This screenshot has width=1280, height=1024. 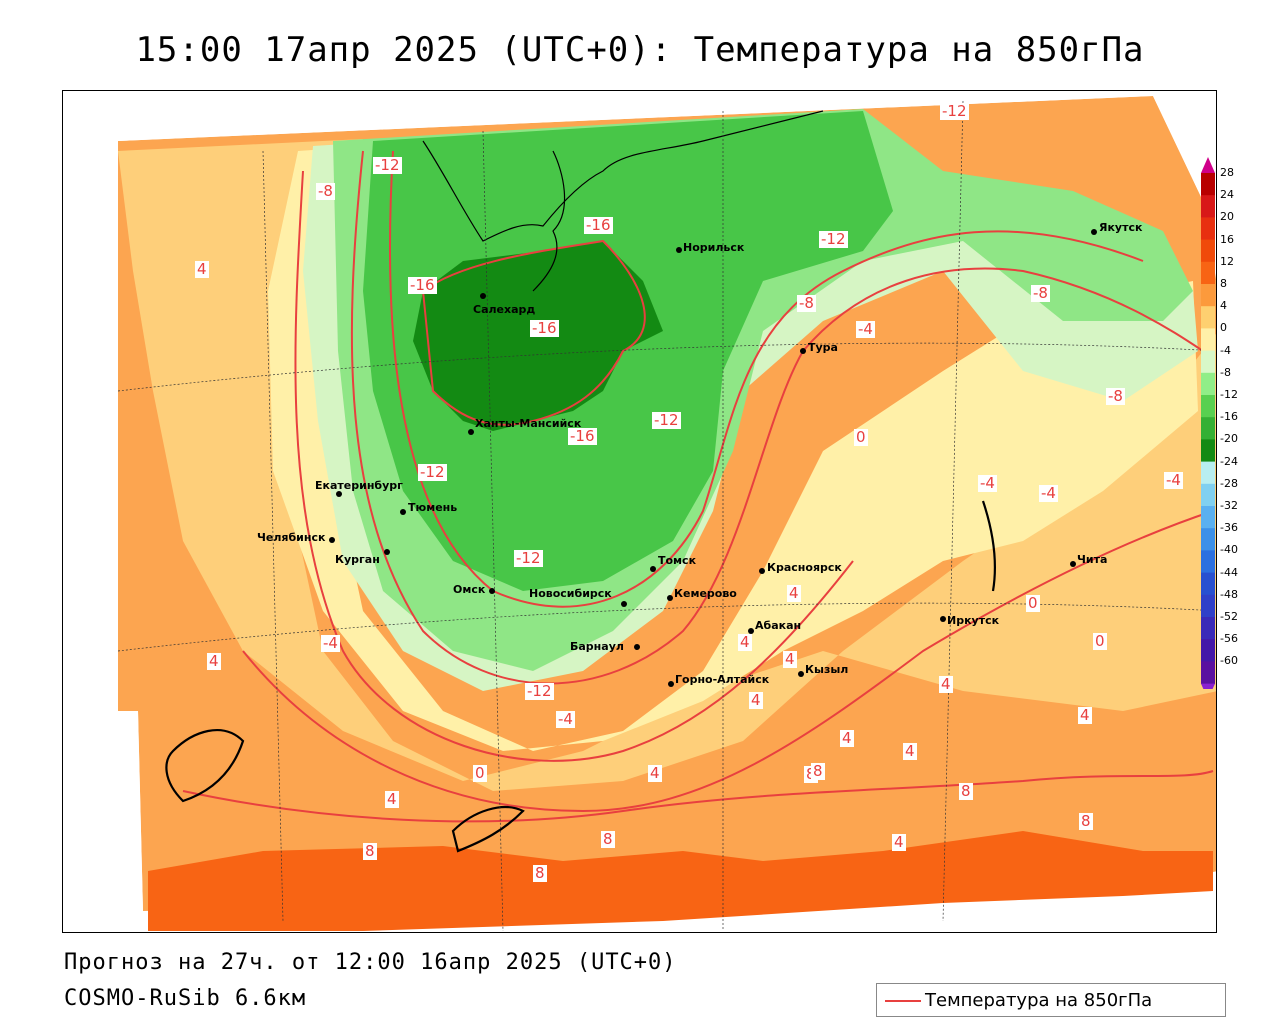 I want to click on legend: Температура на 850гПа, so click(x=1051, y=1000).